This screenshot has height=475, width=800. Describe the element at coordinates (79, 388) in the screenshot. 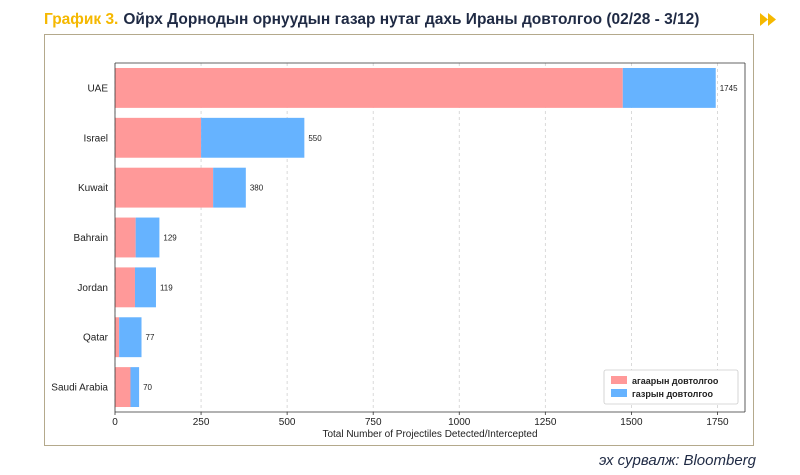

I see `category-label: Saudi Arabia` at that location.